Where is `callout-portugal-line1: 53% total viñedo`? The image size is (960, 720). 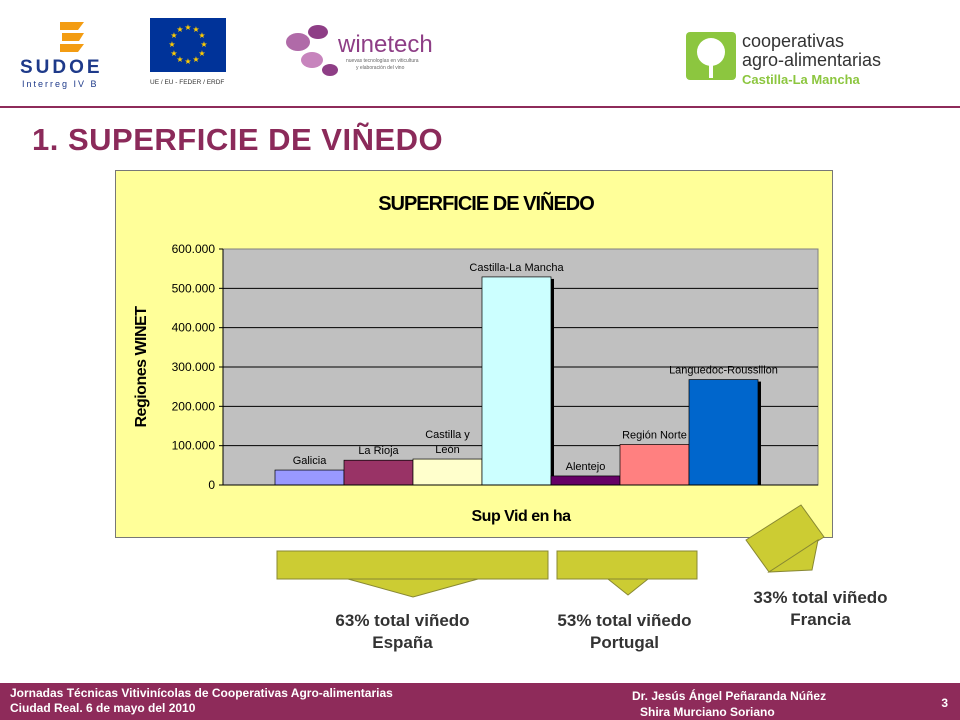 callout-portugal-line1: 53% total viñedo is located at coordinates (624, 620).